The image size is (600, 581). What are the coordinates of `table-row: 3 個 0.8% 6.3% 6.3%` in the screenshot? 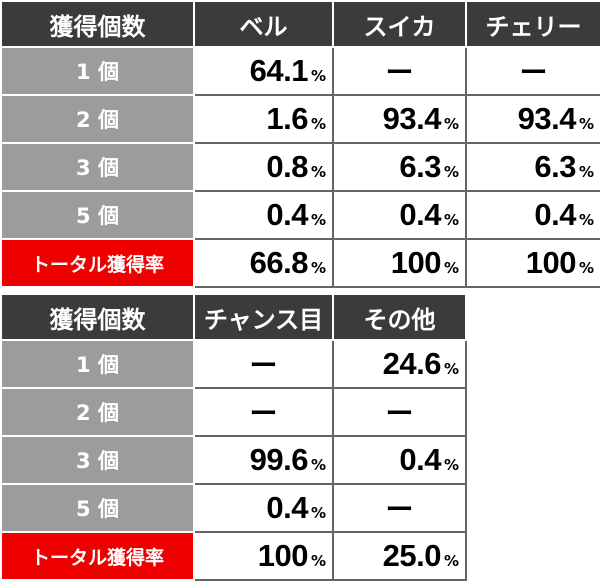 It's located at (300, 167).